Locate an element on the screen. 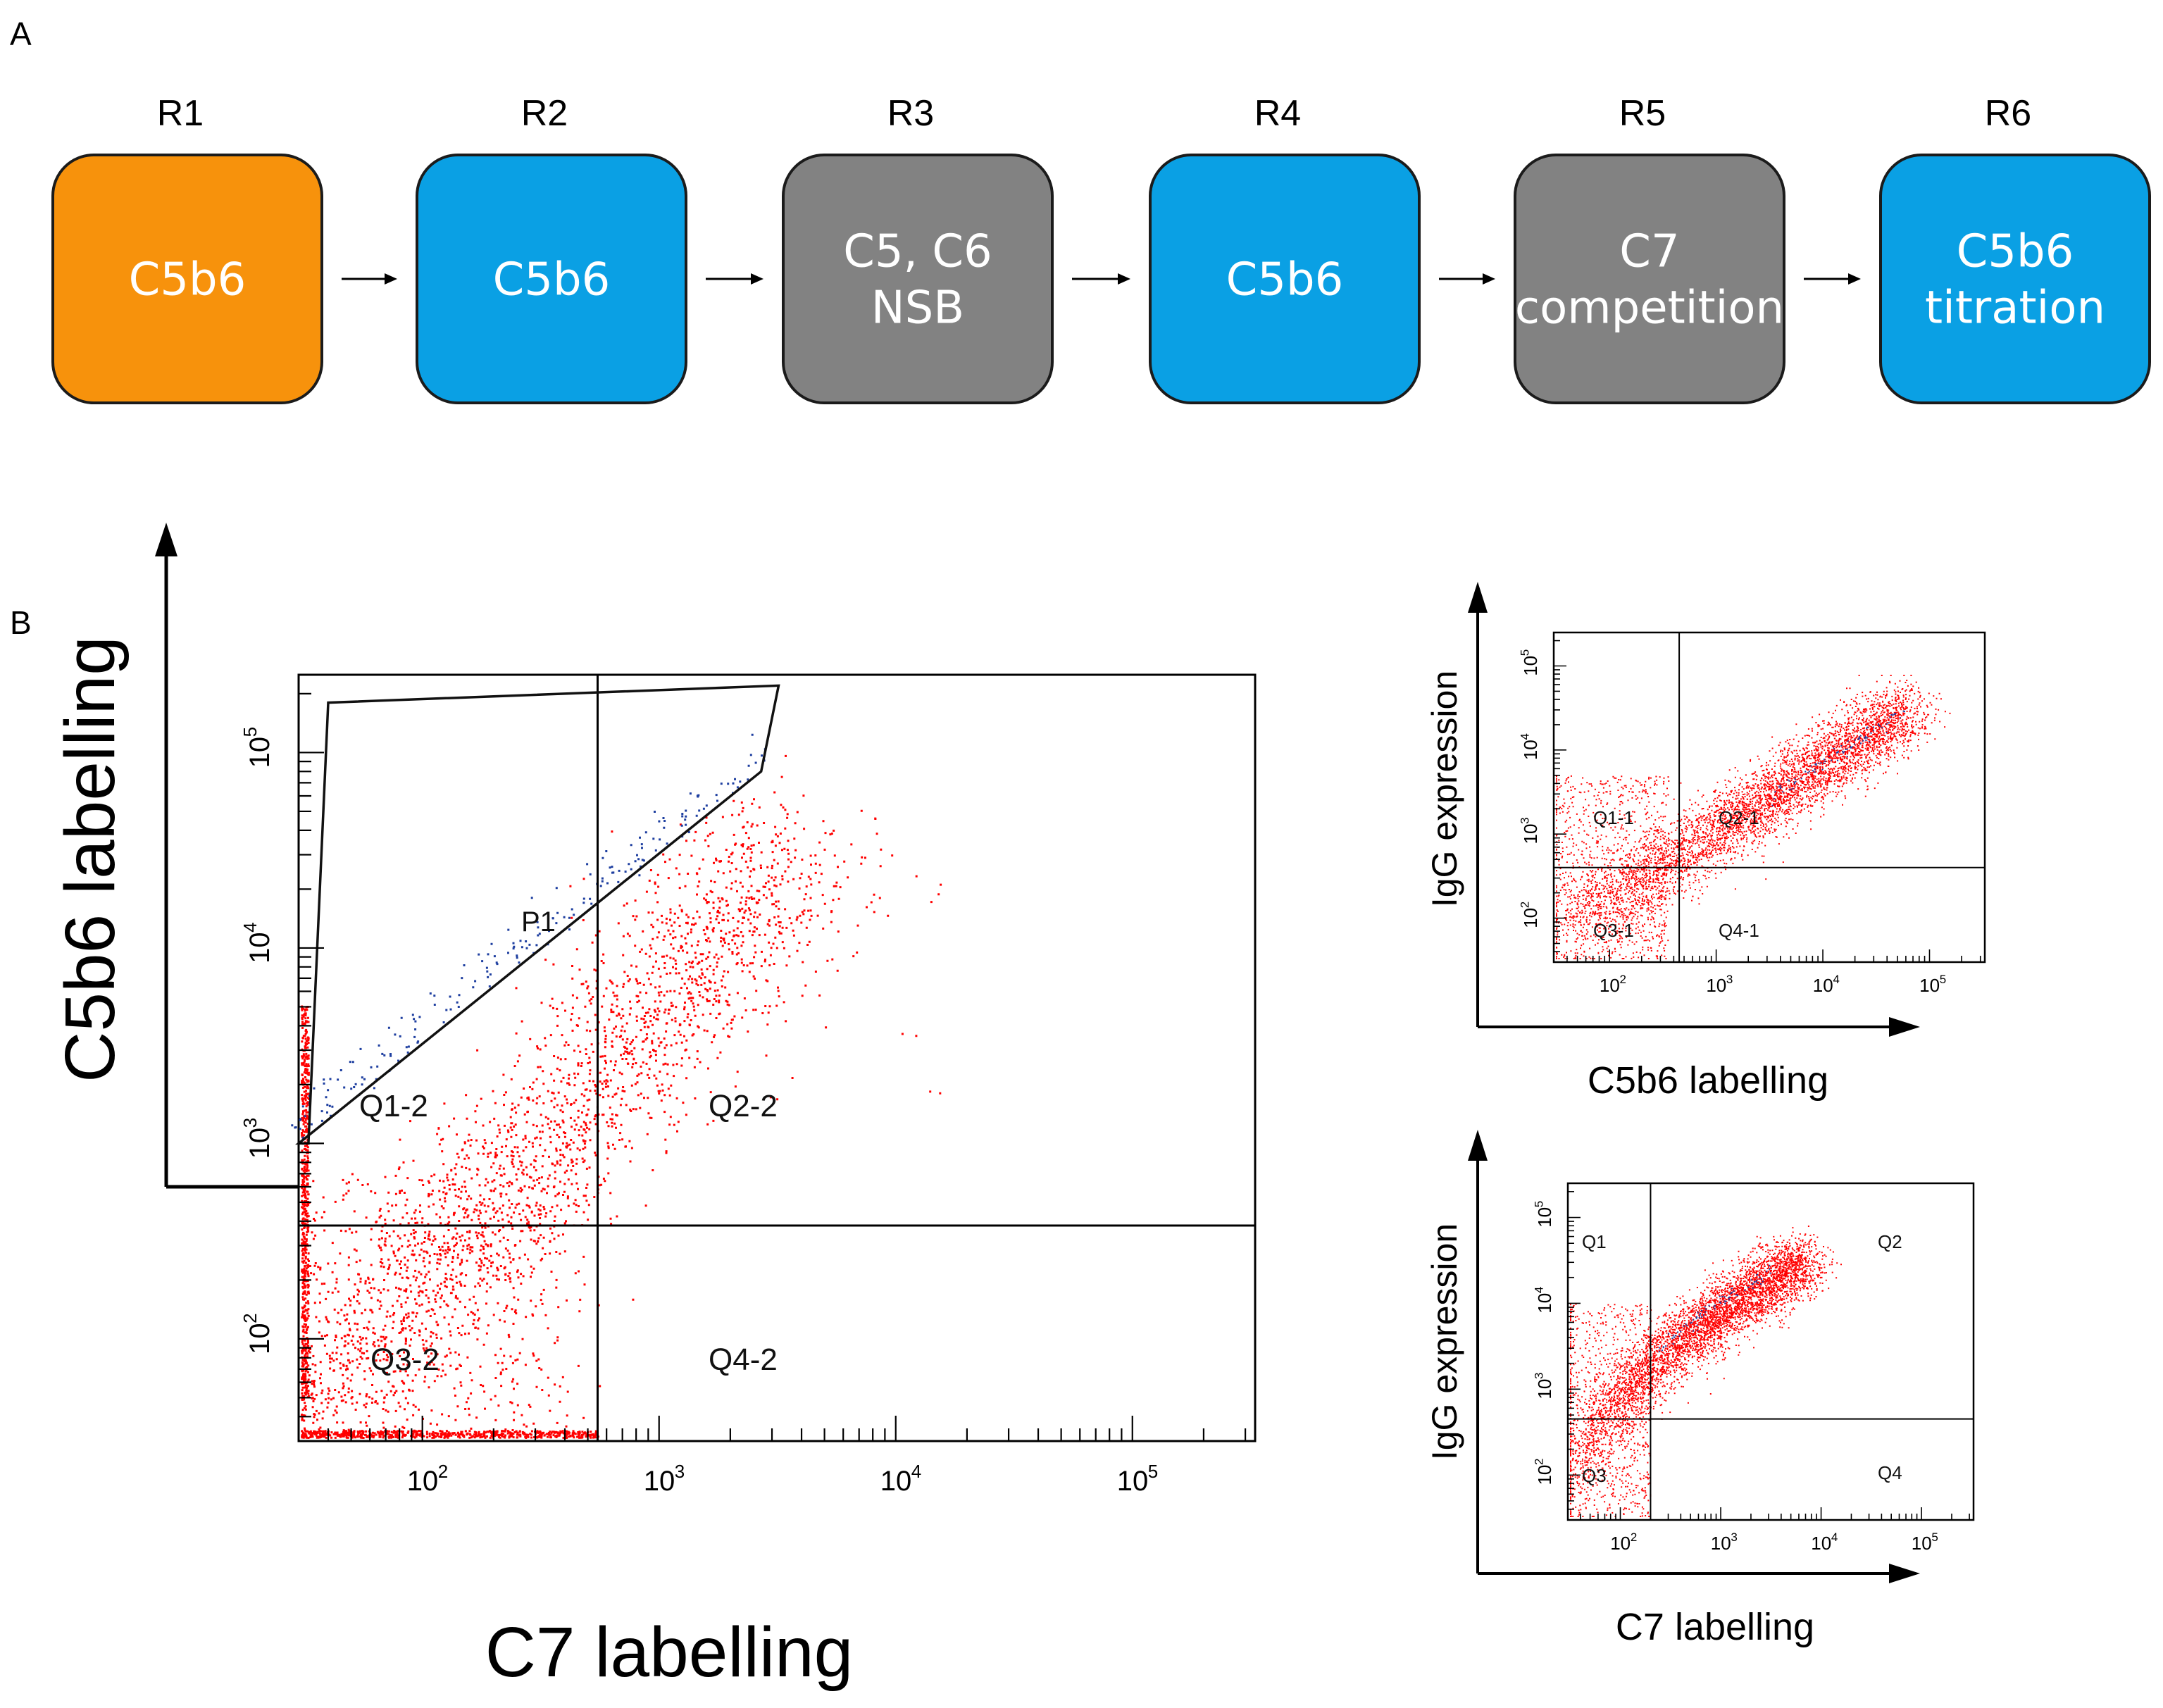 The height and width of the screenshot is (1708, 2163). small2-y-label: IgG expression is located at coordinates (1444, 1341).